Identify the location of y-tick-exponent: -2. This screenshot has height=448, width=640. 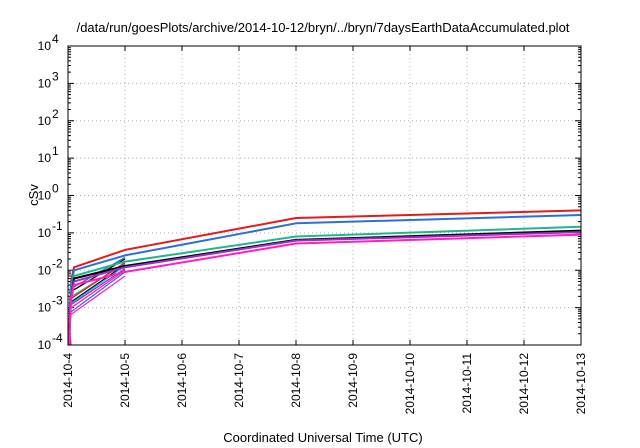
(57, 263).